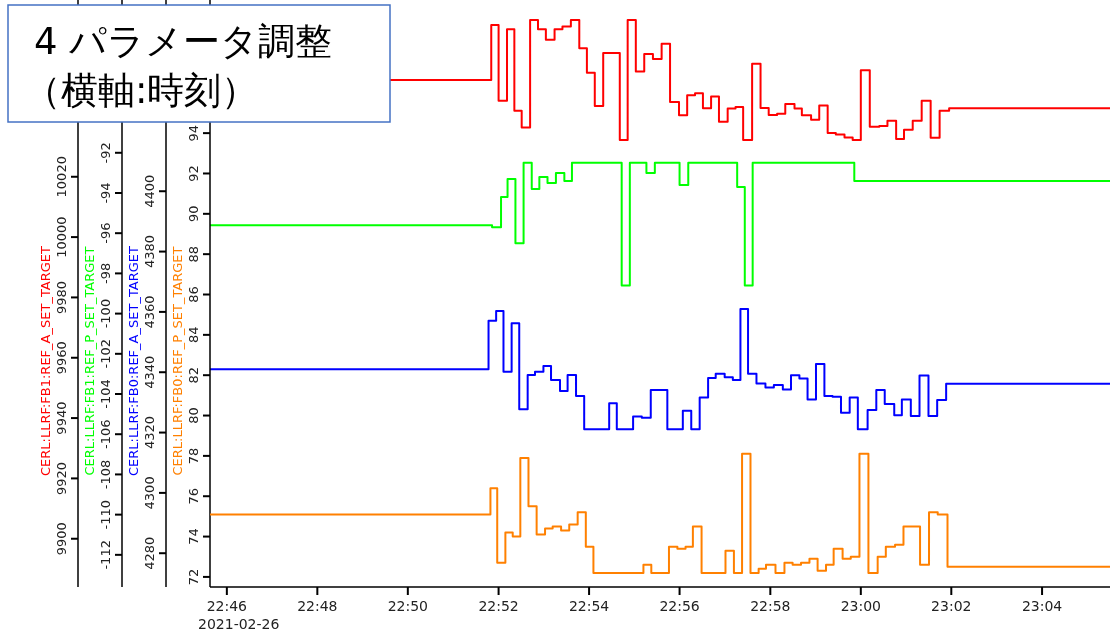 This screenshot has height=630, width=1112. I want to click on y-tick-label: 74, so click(193, 536).